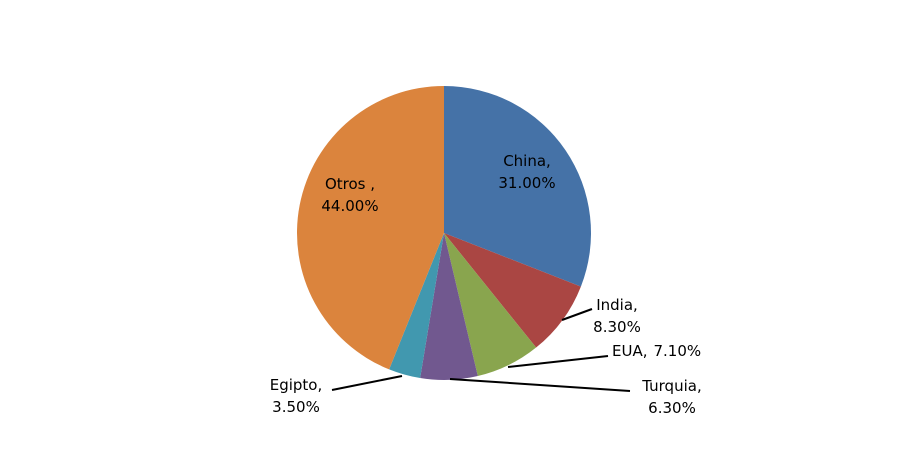 The height and width of the screenshot is (459, 919). What do you see at coordinates (671, 386) in the screenshot?
I see `category-label: Turquia,` at bounding box center [671, 386].